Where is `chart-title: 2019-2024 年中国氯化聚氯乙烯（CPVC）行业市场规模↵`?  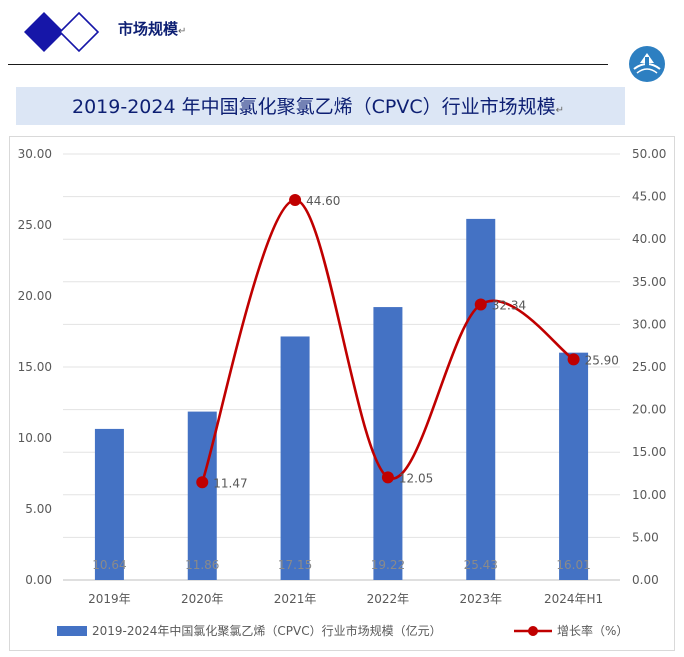
chart-title: 2019-2024 年中国氯化聚氯乙烯（CPVC）行业市场规模↵ is located at coordinates (318, 105).